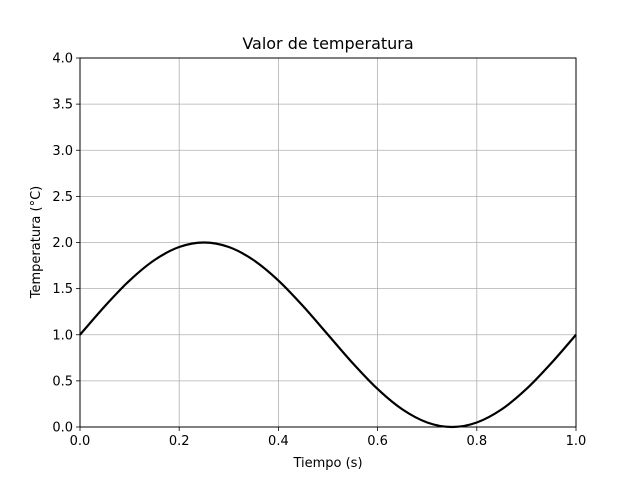 The image size is (640, 480). Describe the element at coordinates (278, 441) in the screenshot. I see `x-tick-label: 0.4` at that location.